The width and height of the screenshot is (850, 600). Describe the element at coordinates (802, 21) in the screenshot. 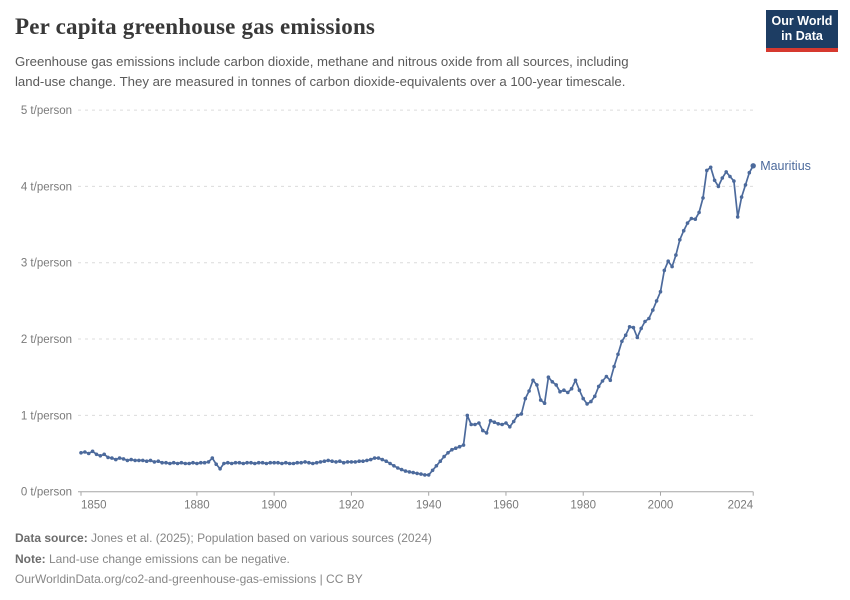

I see `owid-logo-line1: Our World` at that location.